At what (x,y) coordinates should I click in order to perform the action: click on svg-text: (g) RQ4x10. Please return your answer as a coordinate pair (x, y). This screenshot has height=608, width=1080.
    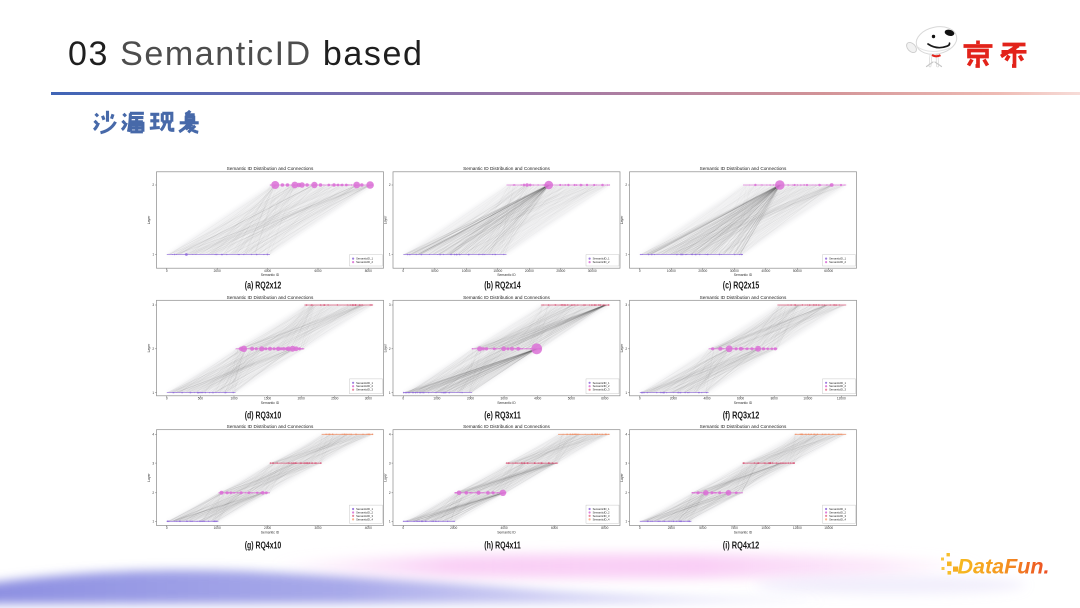
    Looking at the image, I should click on (263, 546).